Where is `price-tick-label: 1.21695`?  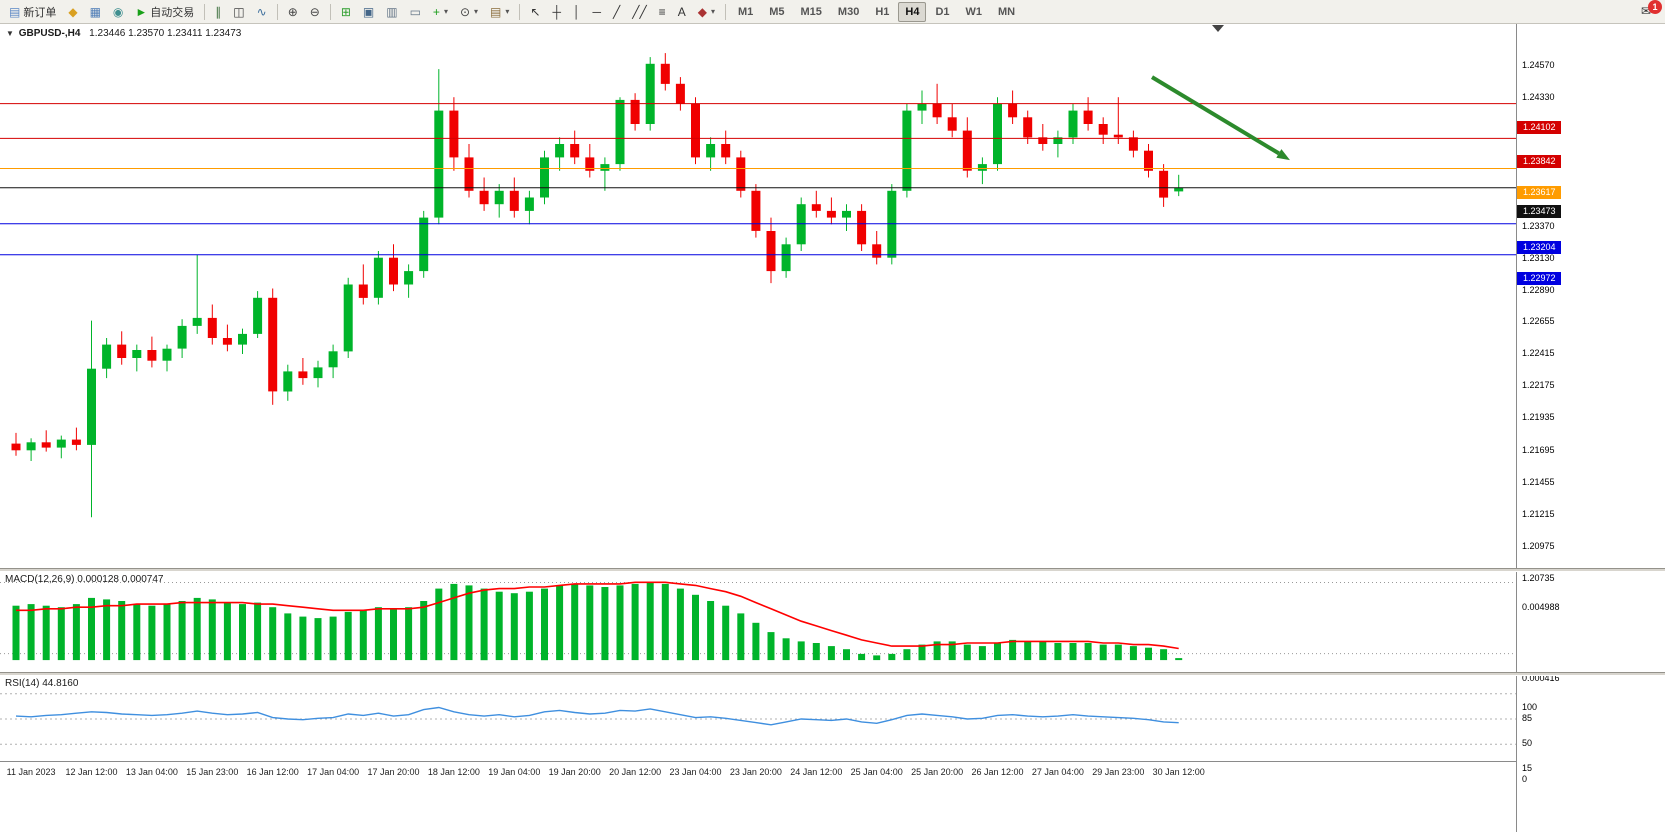
price-tick-label: 1.21695 is located at coordinates (1538, 449).